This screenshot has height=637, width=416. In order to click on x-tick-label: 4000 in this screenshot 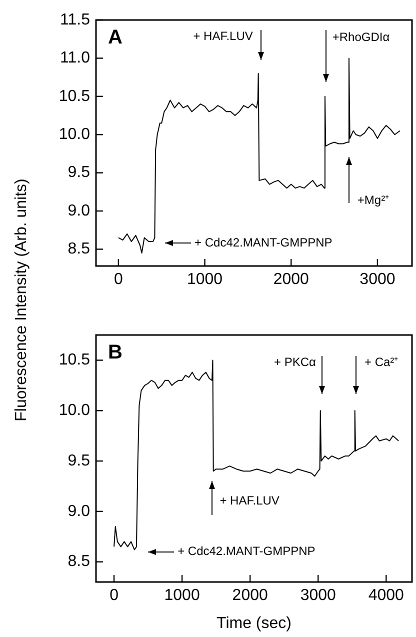, I will do `click(386, 595)`.